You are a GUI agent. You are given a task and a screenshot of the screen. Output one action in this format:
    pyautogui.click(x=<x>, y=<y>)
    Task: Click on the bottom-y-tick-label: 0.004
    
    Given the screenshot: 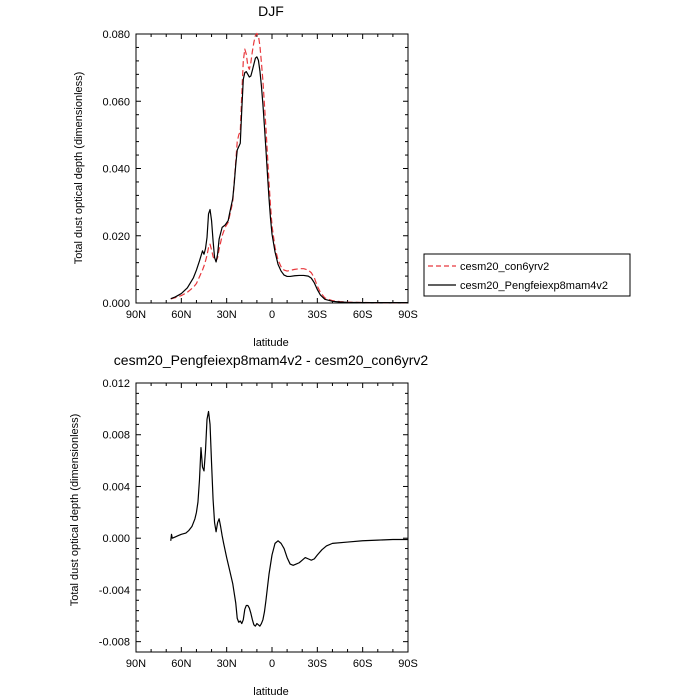 What is the action you would take?
    pyautogui.click(x=116, y=487)
    